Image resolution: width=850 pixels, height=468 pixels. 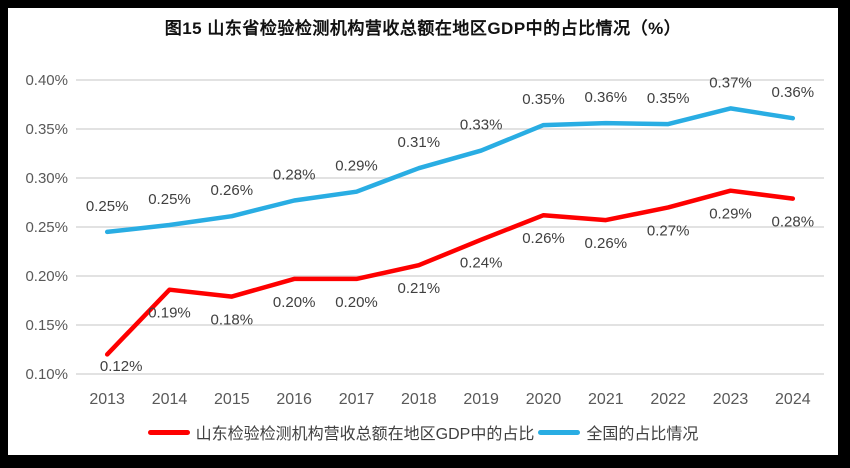 I want to click on legend-item-national: 全国的占比情况, so click(x=618, y=432).